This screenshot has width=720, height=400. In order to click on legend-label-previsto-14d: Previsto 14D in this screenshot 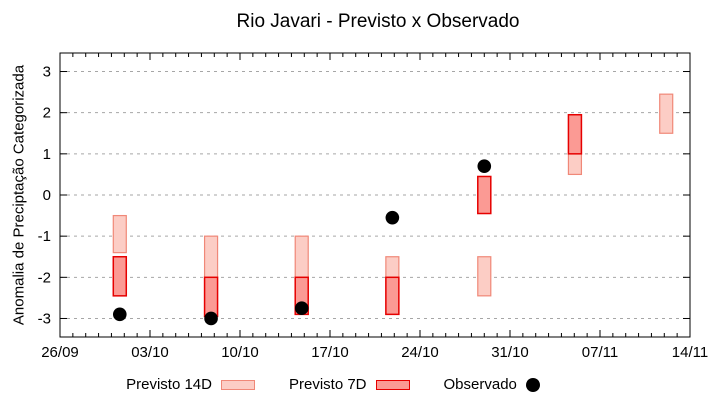, I will do `click(169, 384)`.